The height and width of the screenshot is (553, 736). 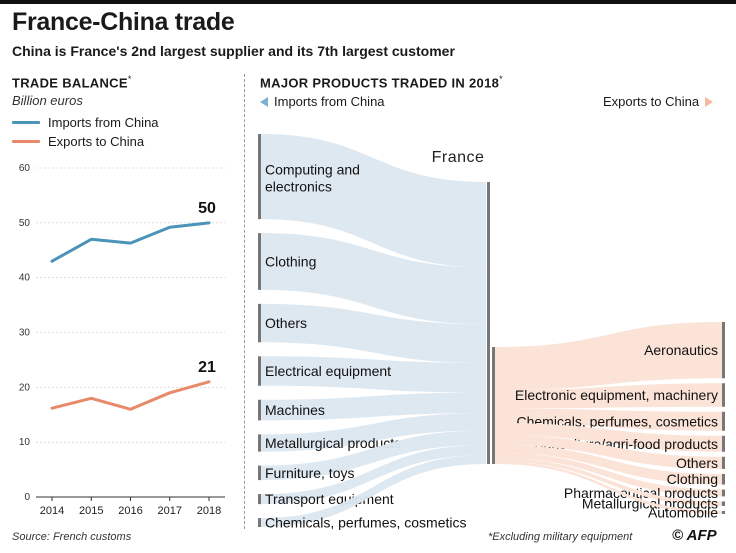 I want to click on export-label: Automobile, so click(x=683, y=512).